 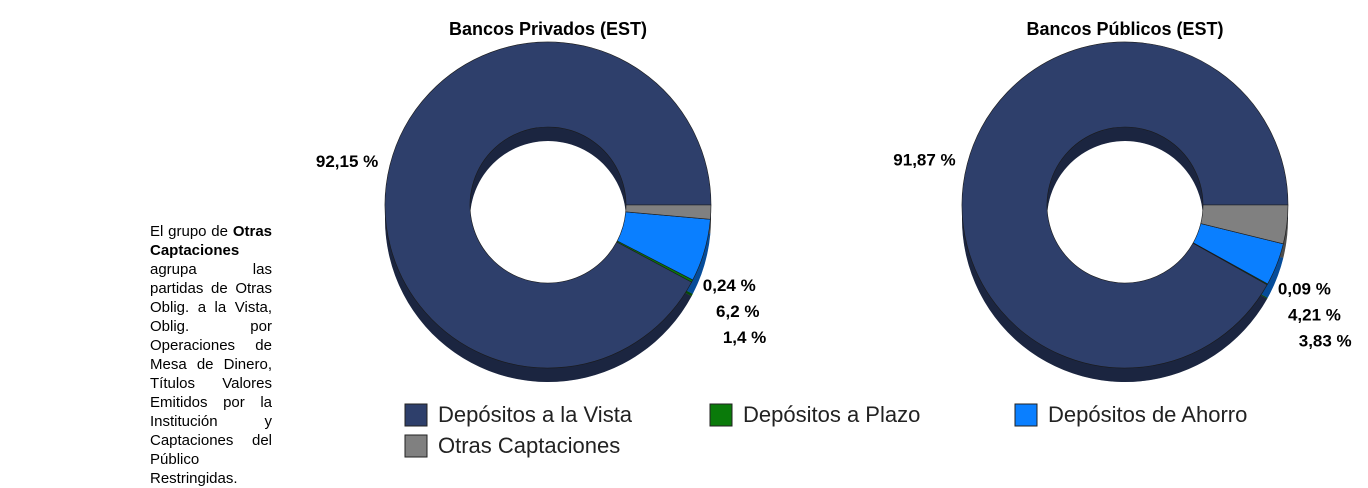 What do you see at coordinates (1314, 315) in the screenshot?
I see `value-label: 4,21 %` at bounding box center [1314, 315].